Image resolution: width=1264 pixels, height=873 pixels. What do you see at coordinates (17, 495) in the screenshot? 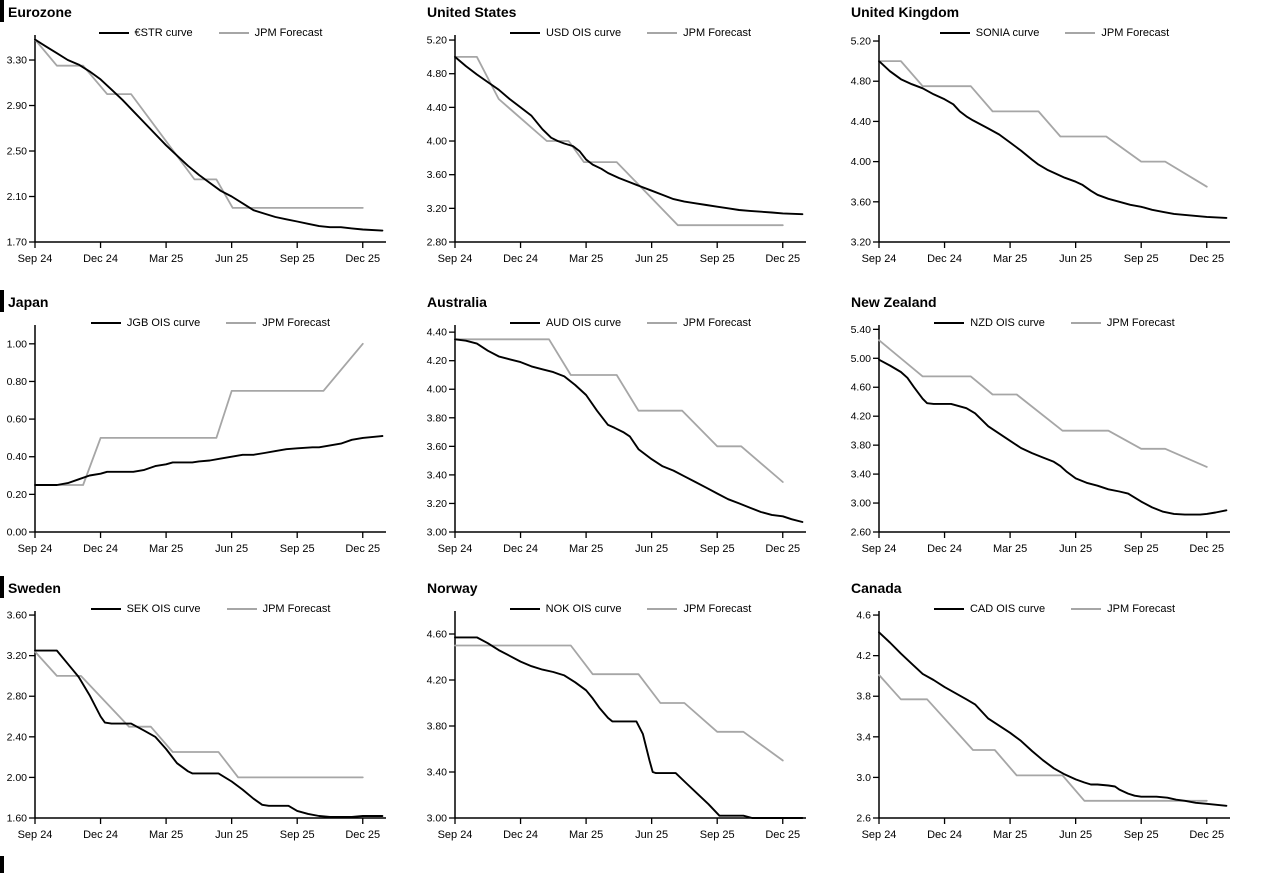
I see `y-tick-label: 0.20` at bounding box center [17, 495].